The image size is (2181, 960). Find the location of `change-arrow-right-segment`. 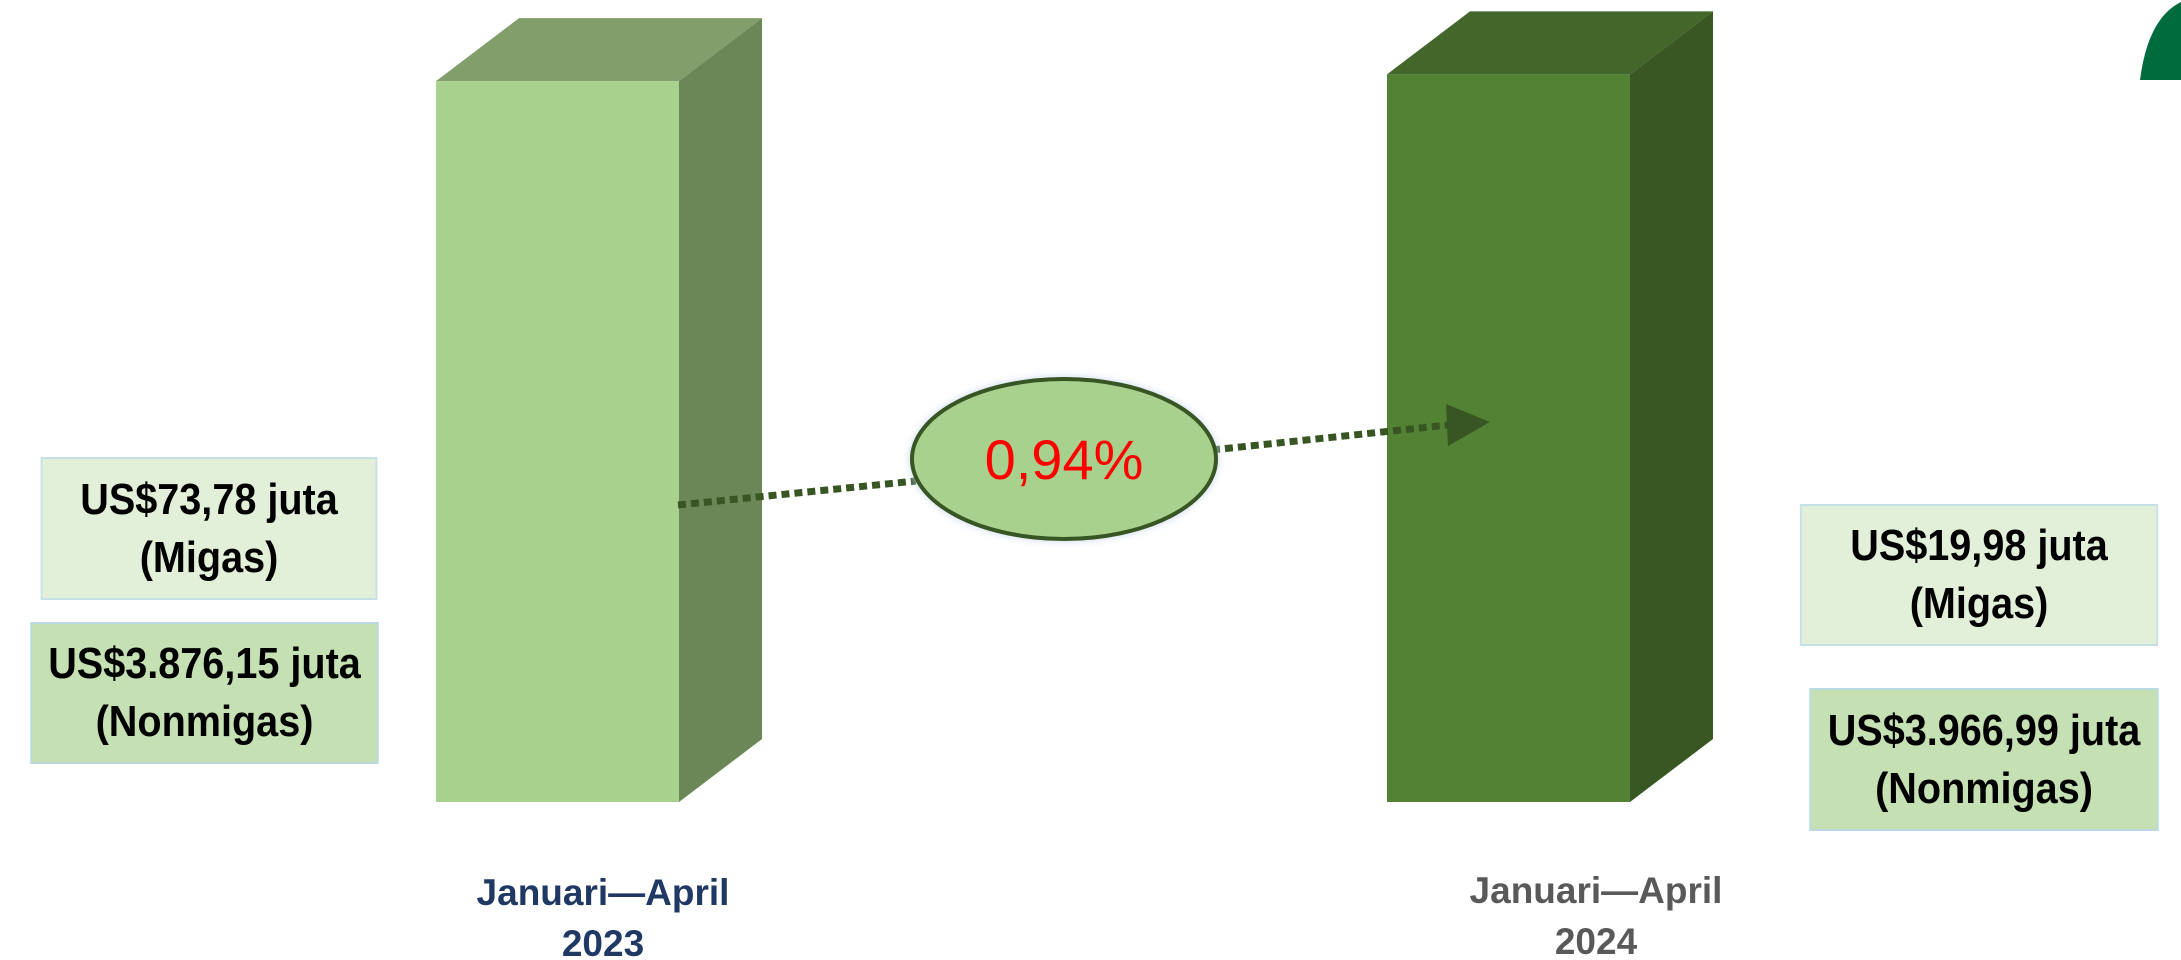

change-arrow-right-segment is located at coordinates (1330, 437).